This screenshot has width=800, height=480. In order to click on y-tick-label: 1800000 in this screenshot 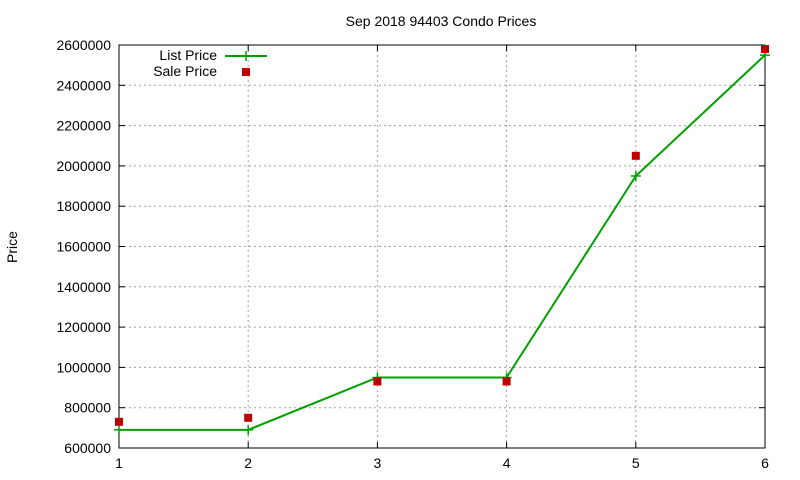, I will do `click(83, 206)`.